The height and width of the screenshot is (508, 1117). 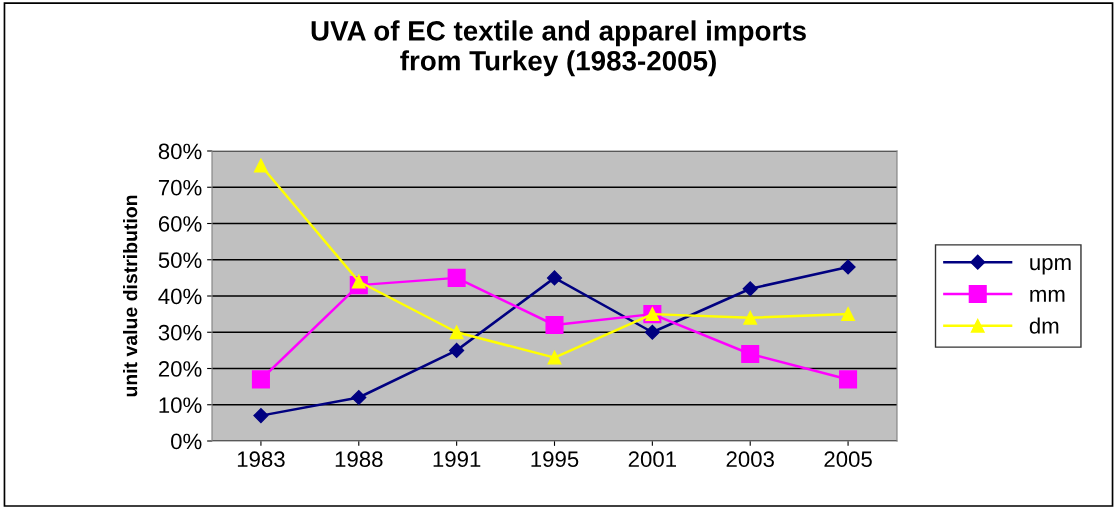 I want to click on x-tick-label: 1995, so click(x=555, y=459).